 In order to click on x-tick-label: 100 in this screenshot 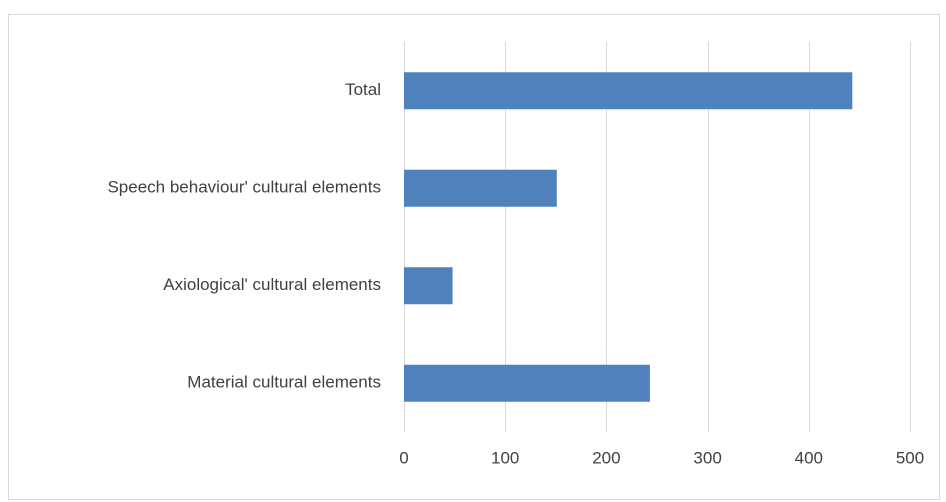, I will do `click(505, 457)`.